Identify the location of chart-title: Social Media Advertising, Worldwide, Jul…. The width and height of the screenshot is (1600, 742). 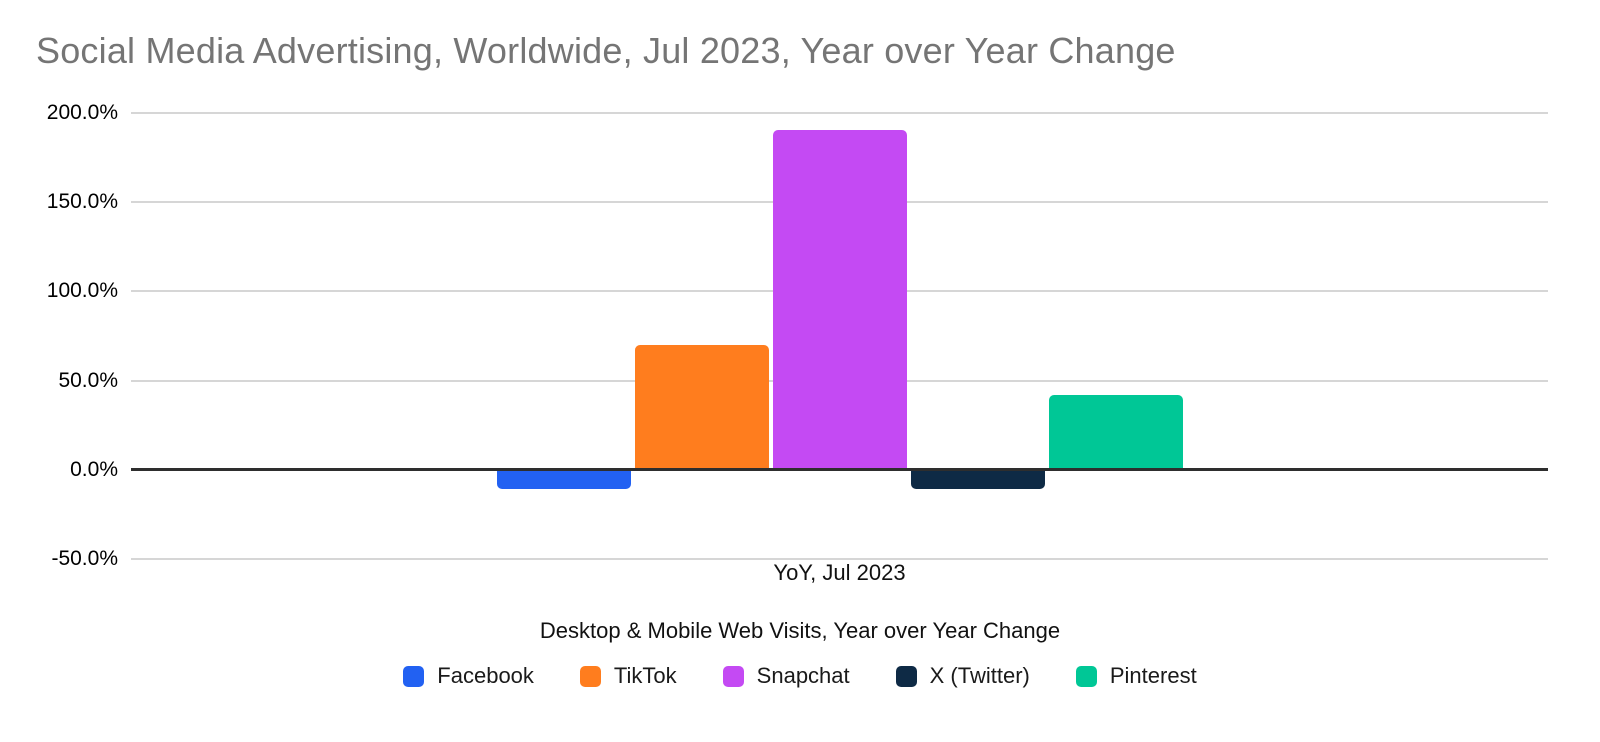
(606, 50).